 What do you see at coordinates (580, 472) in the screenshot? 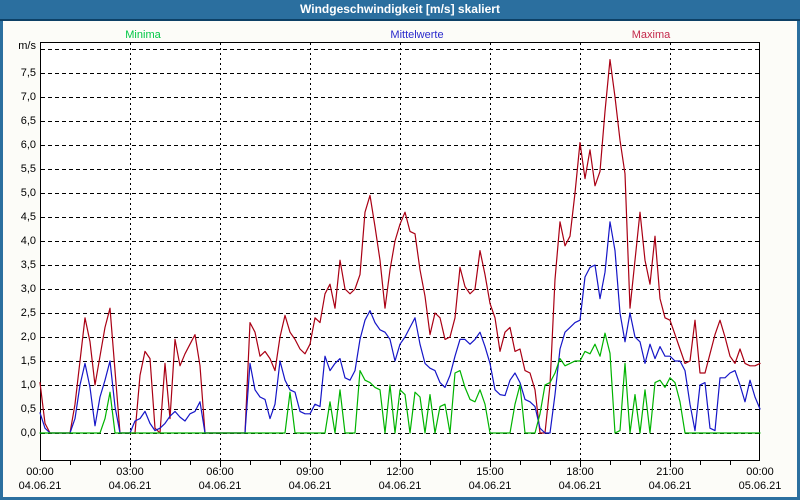
I see `x-tick-time: 18:00` at bounding box center [580, 472].